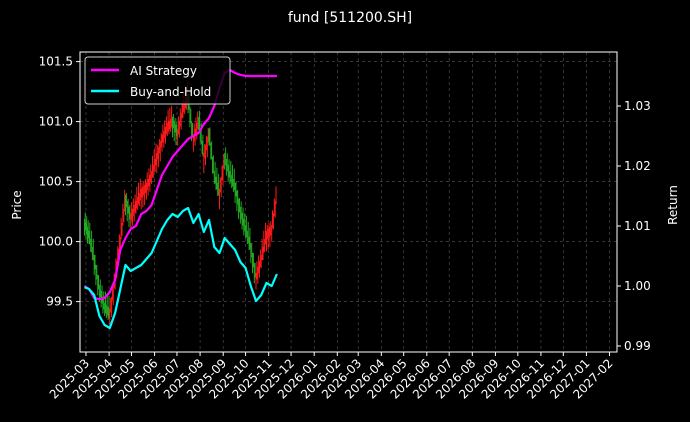 This screenshot has width=690, height=422. I want to click on legend-box, so click(157, 80).